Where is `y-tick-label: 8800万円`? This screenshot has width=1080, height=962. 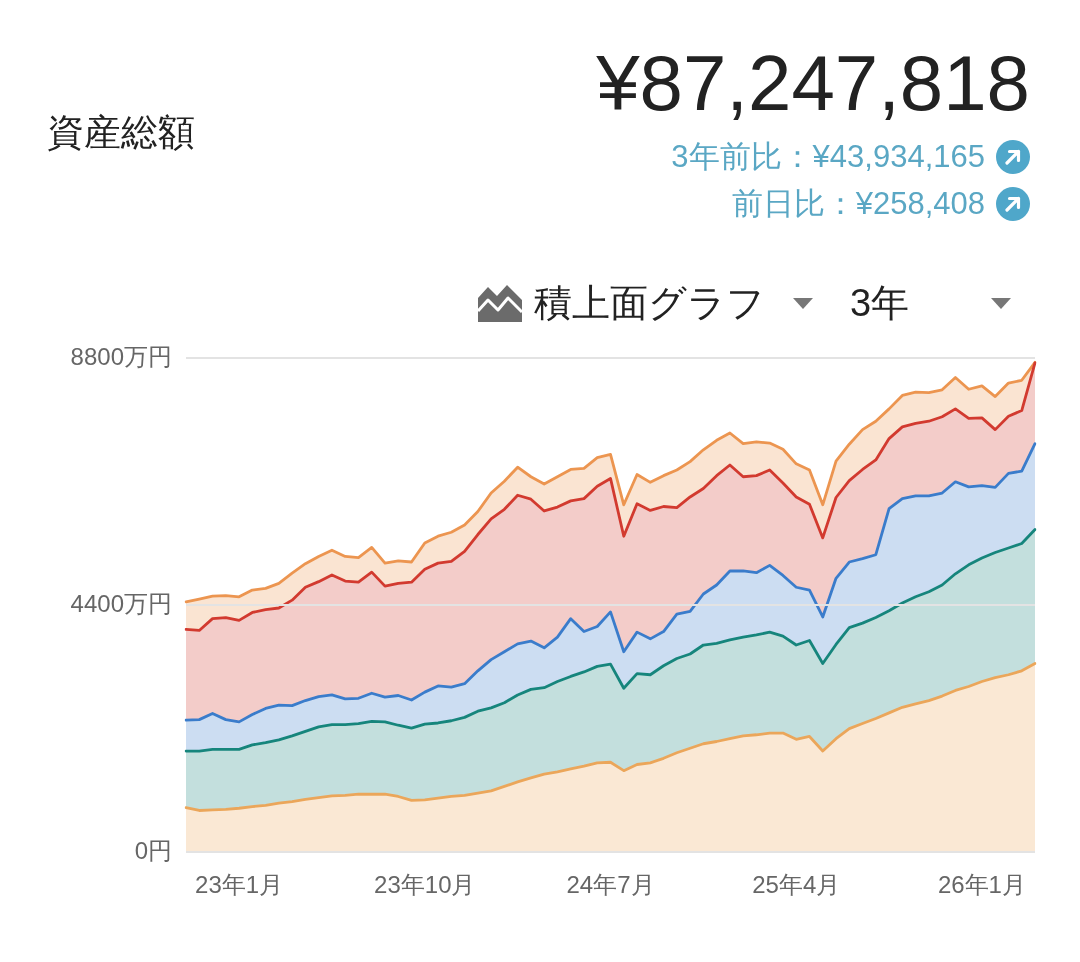
y-tick-label: 8800万円 is located at coordinates (121, 357).